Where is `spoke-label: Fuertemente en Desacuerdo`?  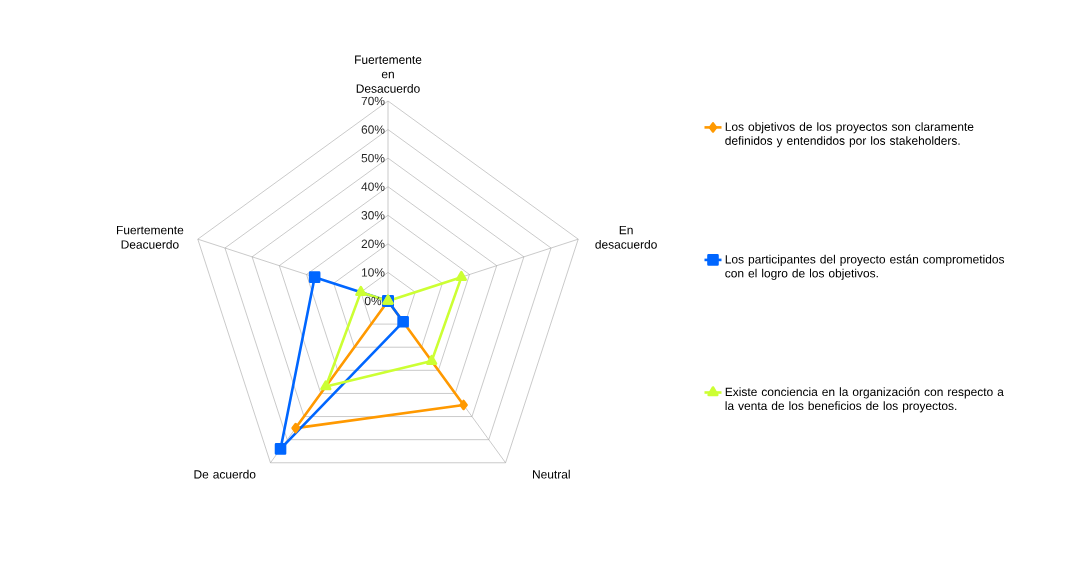 spoke-label: Fuertemente en Desacuerdo is located at coordinates (388, 74).